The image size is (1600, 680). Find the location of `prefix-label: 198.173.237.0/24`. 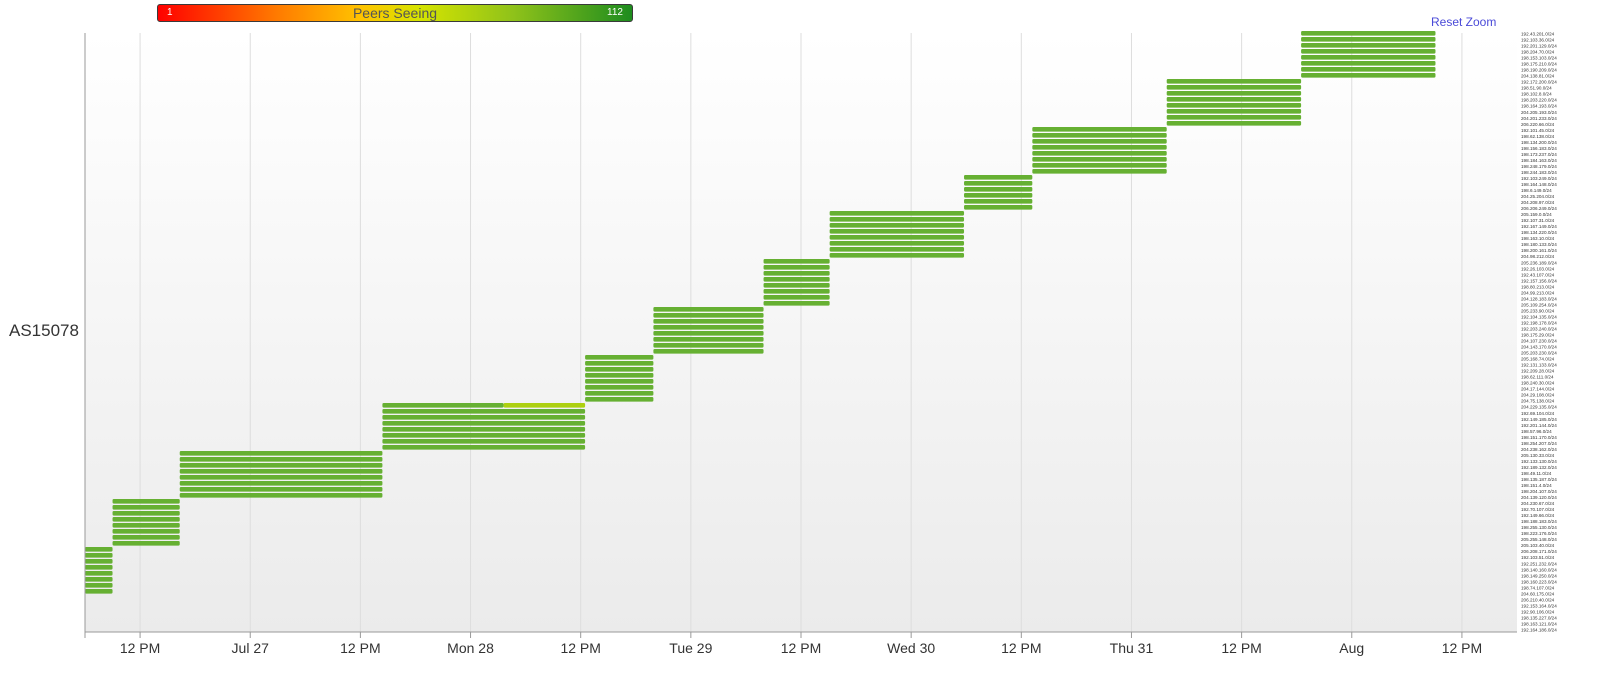

prefix-label: 198.173.237.0/24 is located at coordinates (1539, 154).